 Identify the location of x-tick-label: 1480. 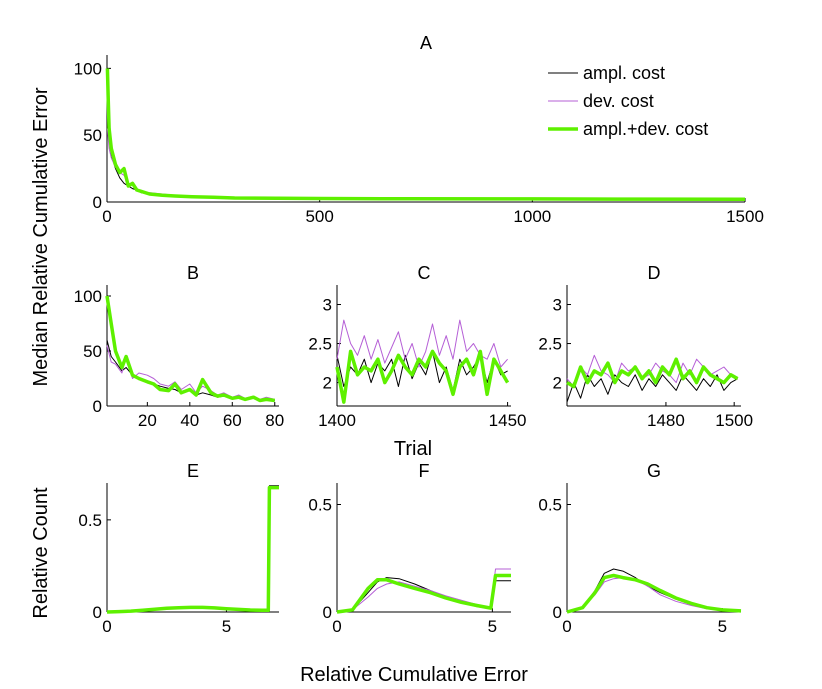
(666, 420).